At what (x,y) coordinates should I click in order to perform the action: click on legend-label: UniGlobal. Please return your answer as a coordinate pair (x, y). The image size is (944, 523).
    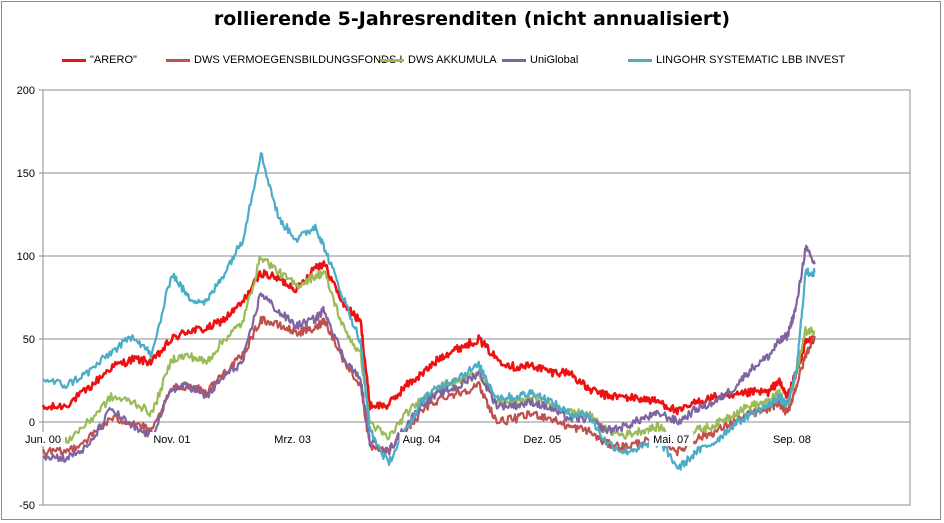
    Looking at the image, I should click on (554, 60).